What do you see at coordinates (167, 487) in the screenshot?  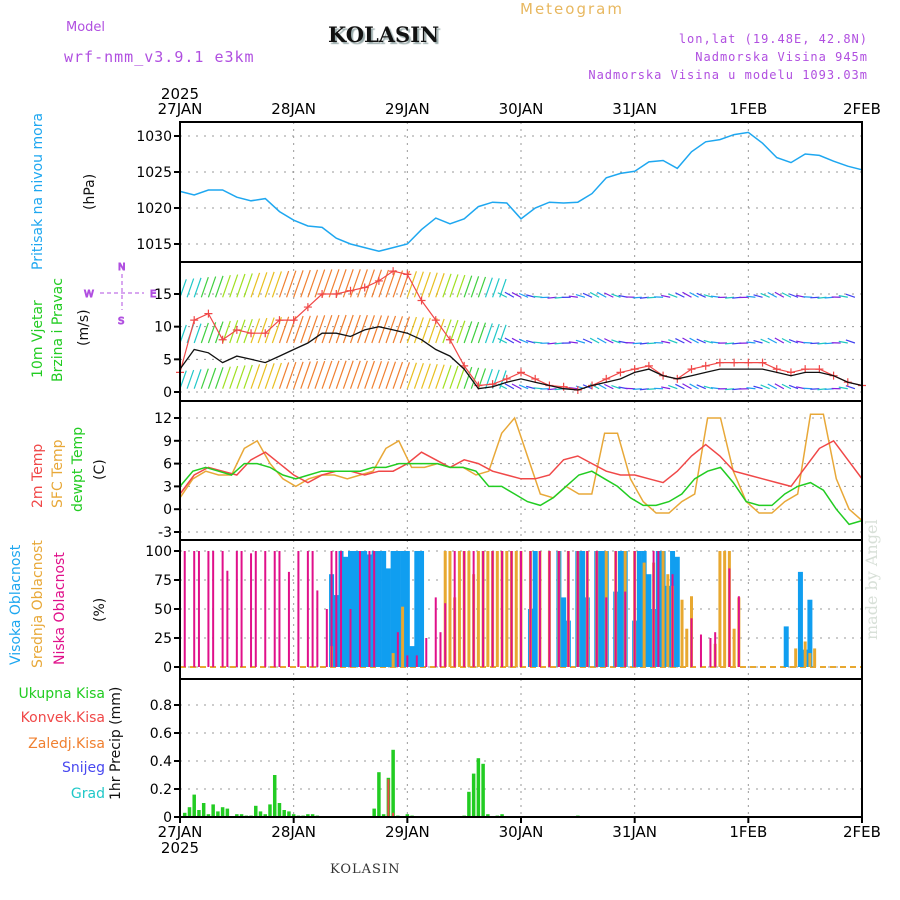 I see `y-tick-label-temperature: 3` at bounding box center [167, 487].